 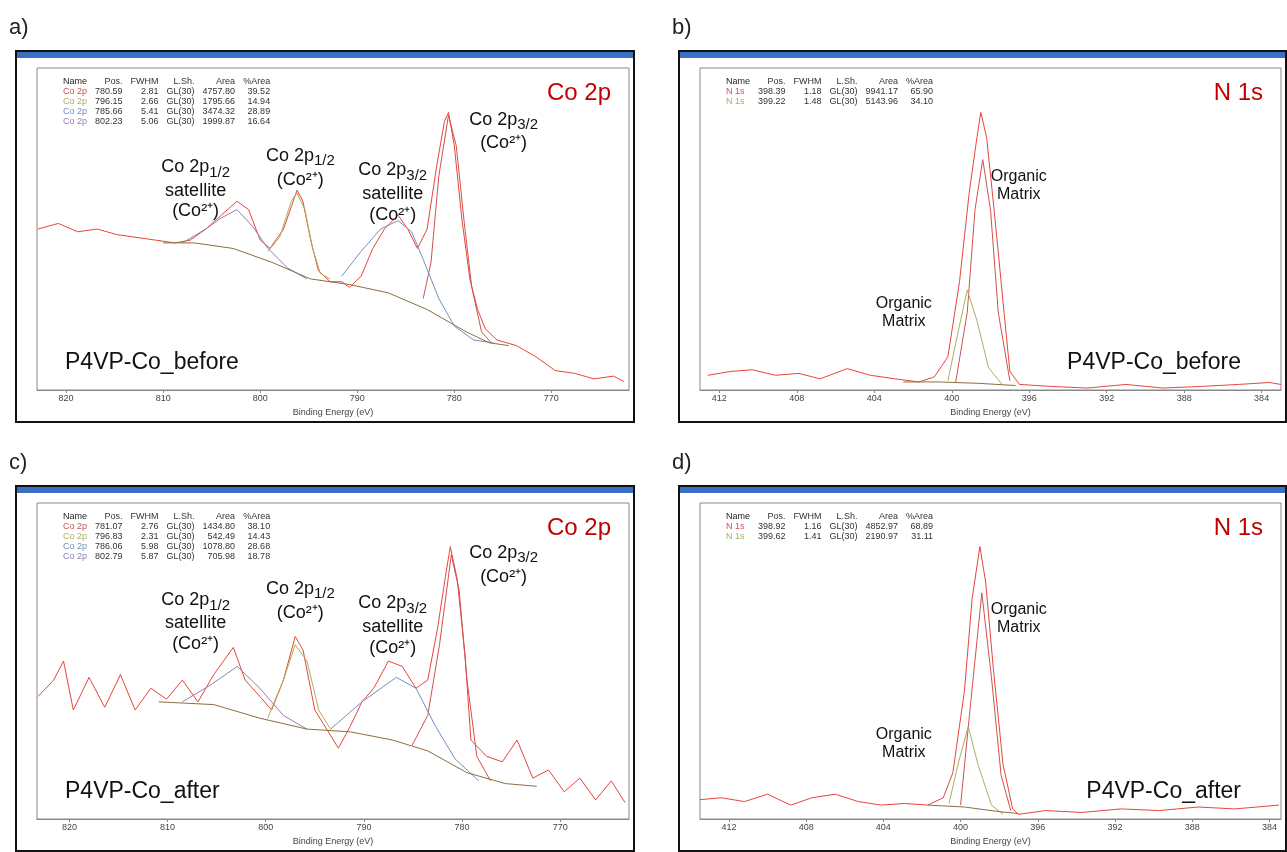 I want to click on text: Co 2p 780.59 2.81 GL(30) 4757.80 39.52, so click(x=167, y=91).